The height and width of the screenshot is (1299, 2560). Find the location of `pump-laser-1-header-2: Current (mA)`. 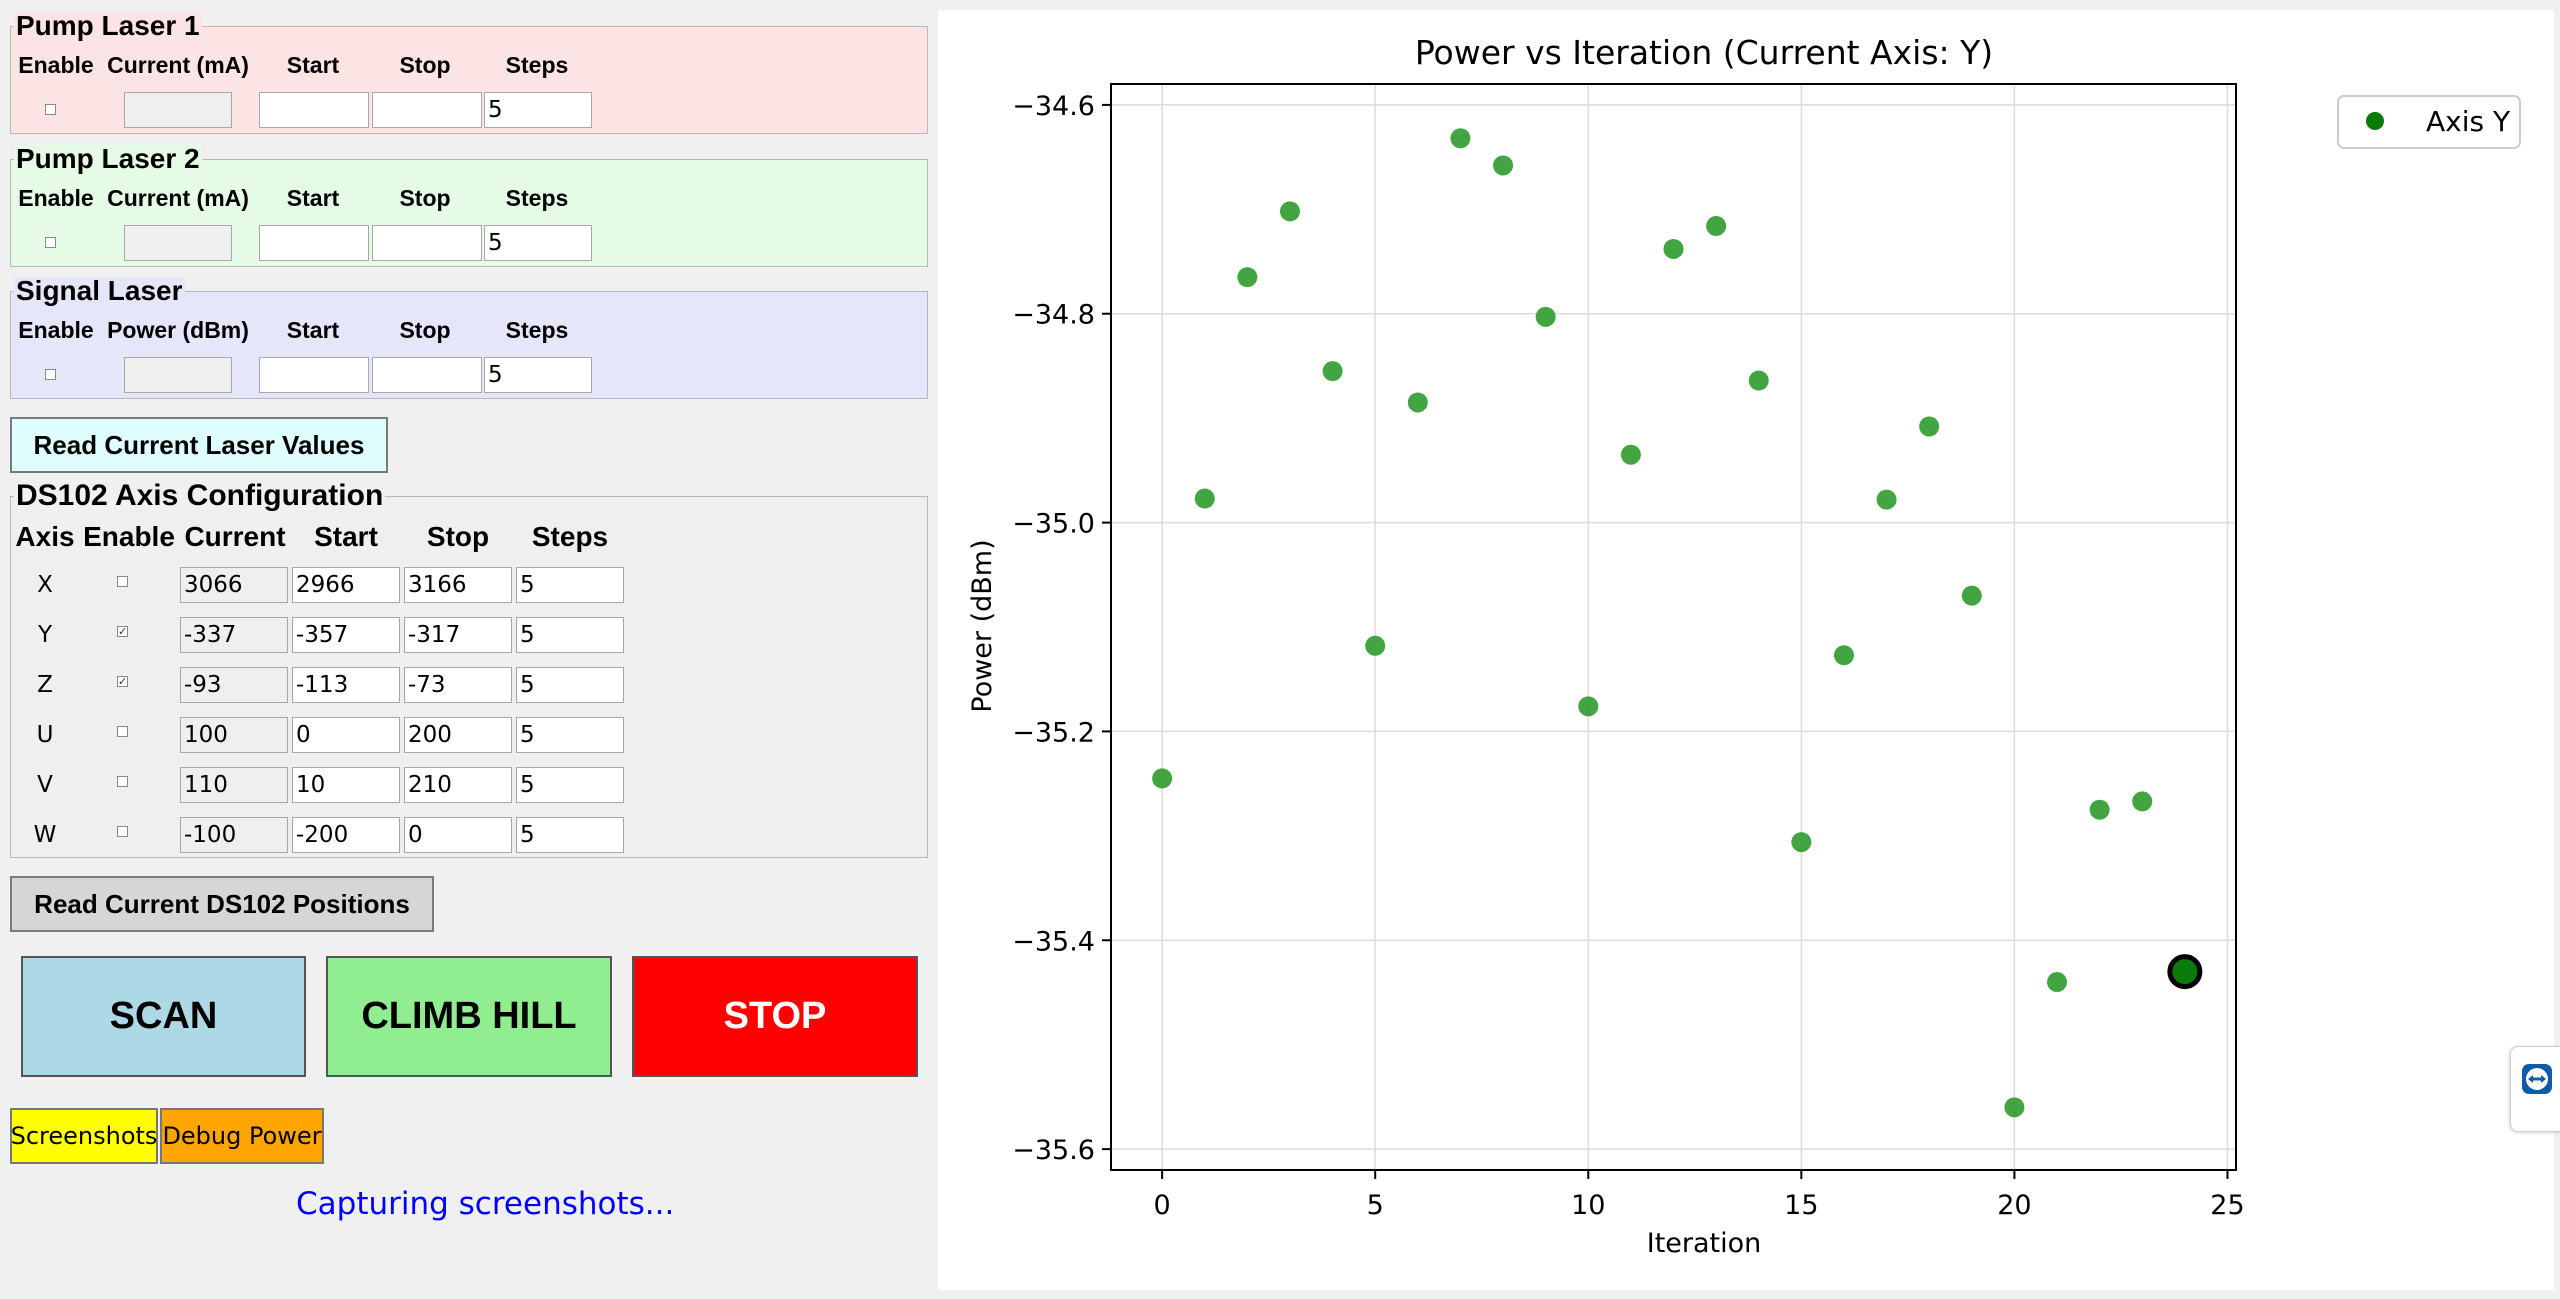

pump-laser-1-header-2: Current (mA) is located at coordinates (178, 65).